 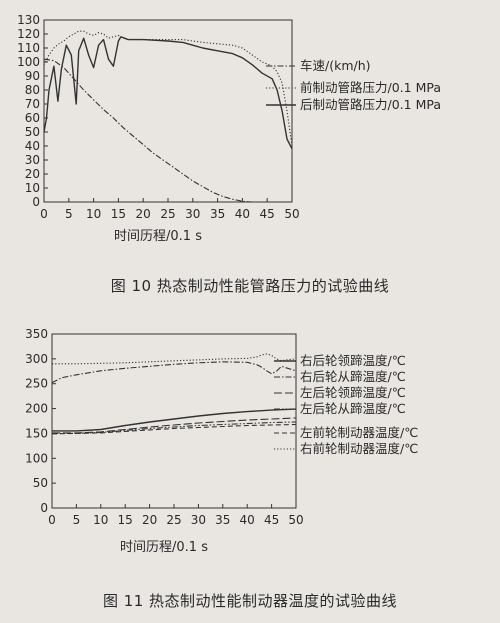 What do you see at coordinates (36, 384) in the screenshot?
I see `y-tick-label: 250` at bounding box center [36, 384].